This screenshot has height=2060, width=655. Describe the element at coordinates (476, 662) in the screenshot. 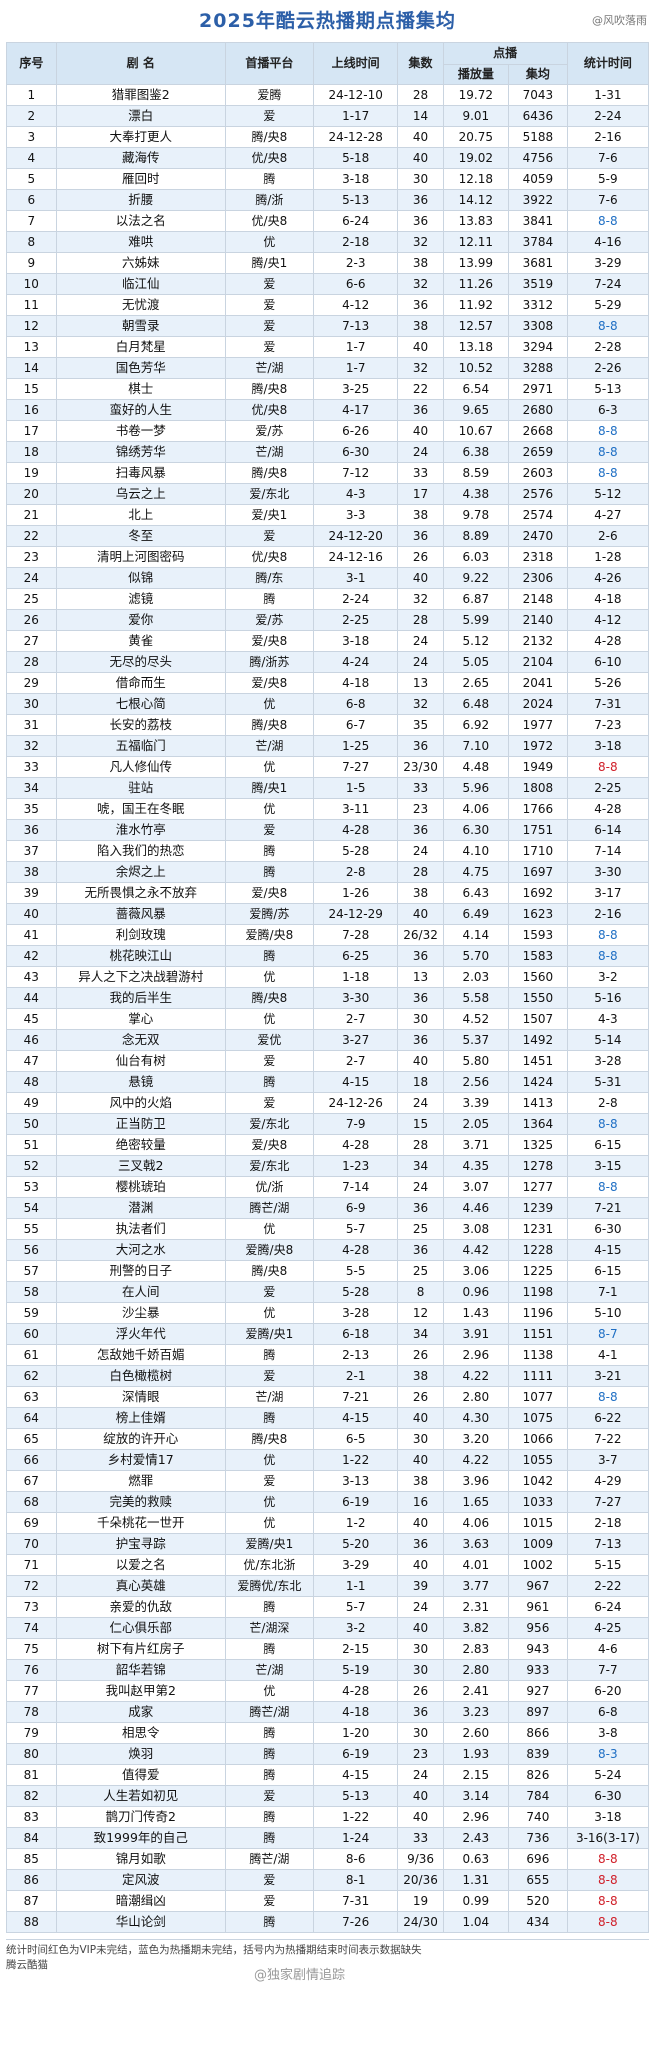

I see `cell-views: 5.05` at that location.